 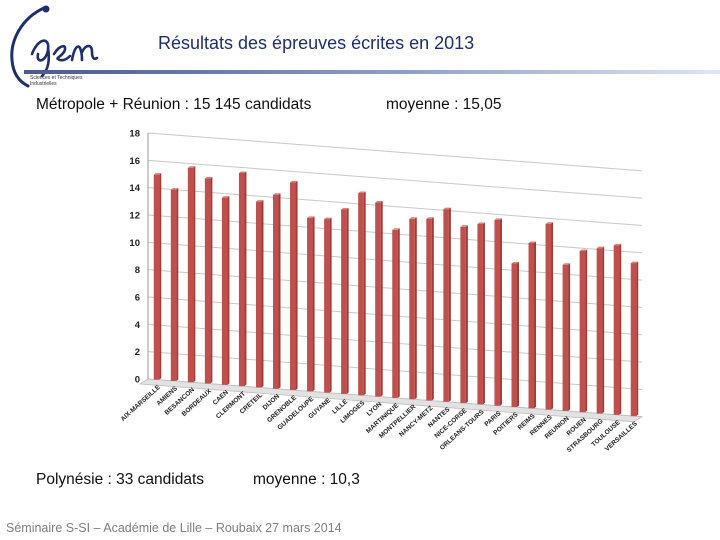 I want to click on header-divider, so click(x=372, y=72).